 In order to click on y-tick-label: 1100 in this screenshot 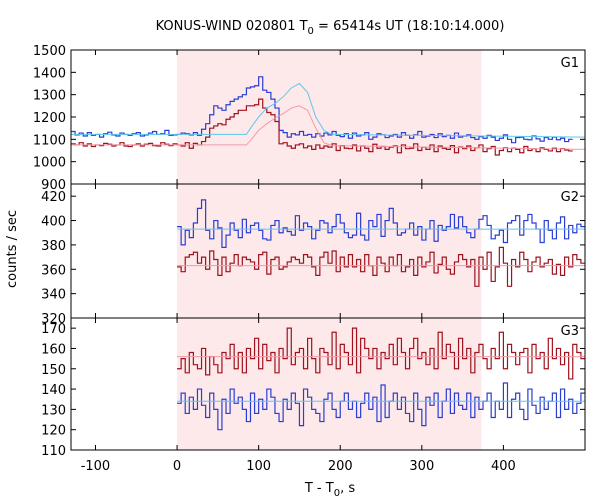, I will do `click(49, 140)`.